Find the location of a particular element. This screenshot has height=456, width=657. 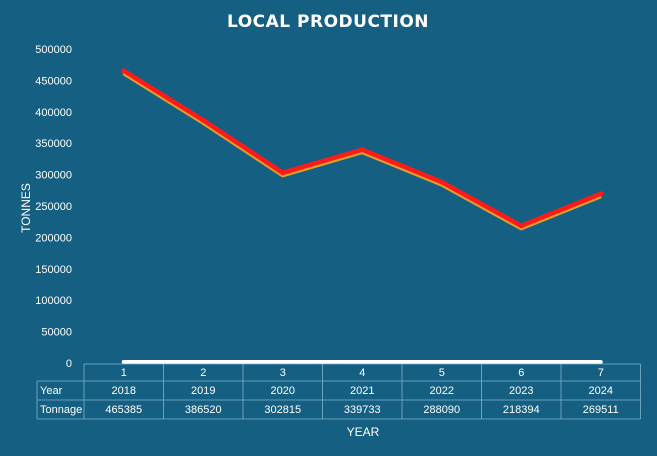

x-tick-label: 7 is located at coordinates (601, 373).